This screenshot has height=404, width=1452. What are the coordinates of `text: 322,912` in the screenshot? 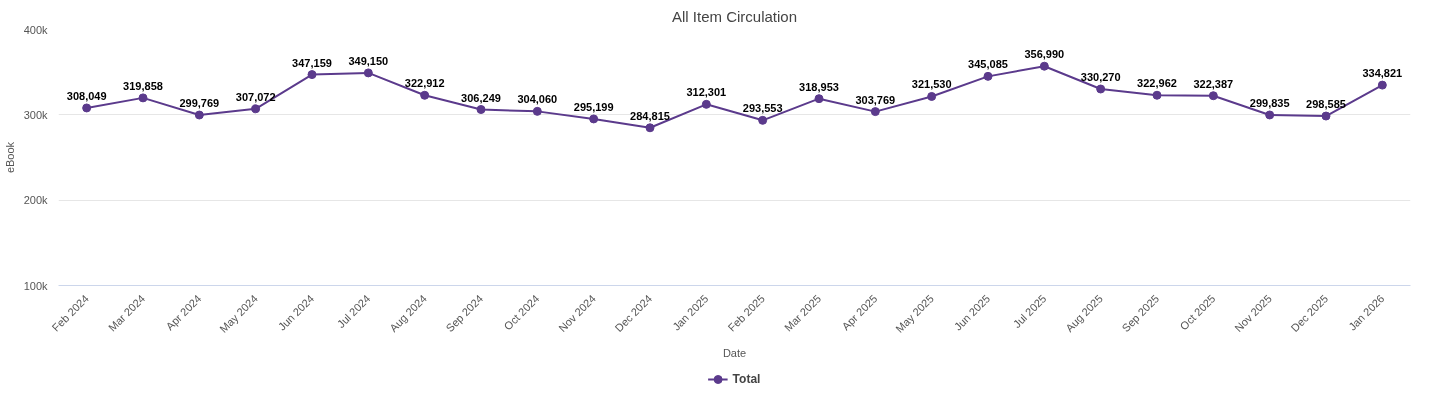 It's located at (424, 83).